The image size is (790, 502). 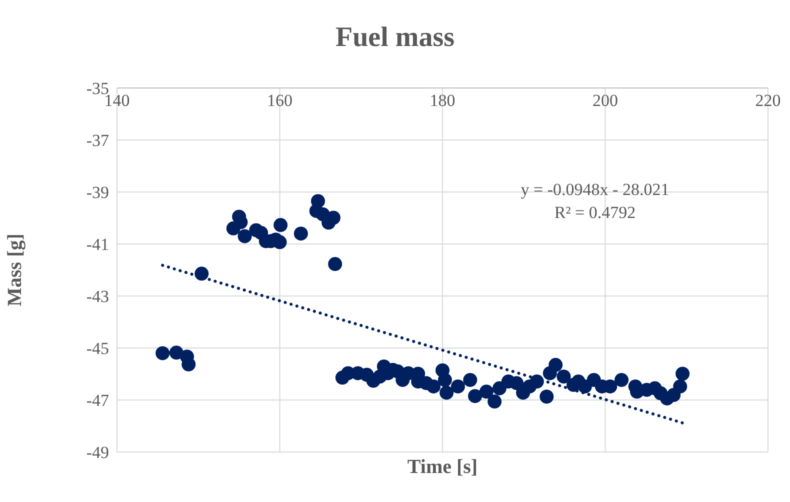 What do you see at coordinates (279, 100) in the screenshot?
I see `x-tick-label: 160` at bounding box center [279, 100].